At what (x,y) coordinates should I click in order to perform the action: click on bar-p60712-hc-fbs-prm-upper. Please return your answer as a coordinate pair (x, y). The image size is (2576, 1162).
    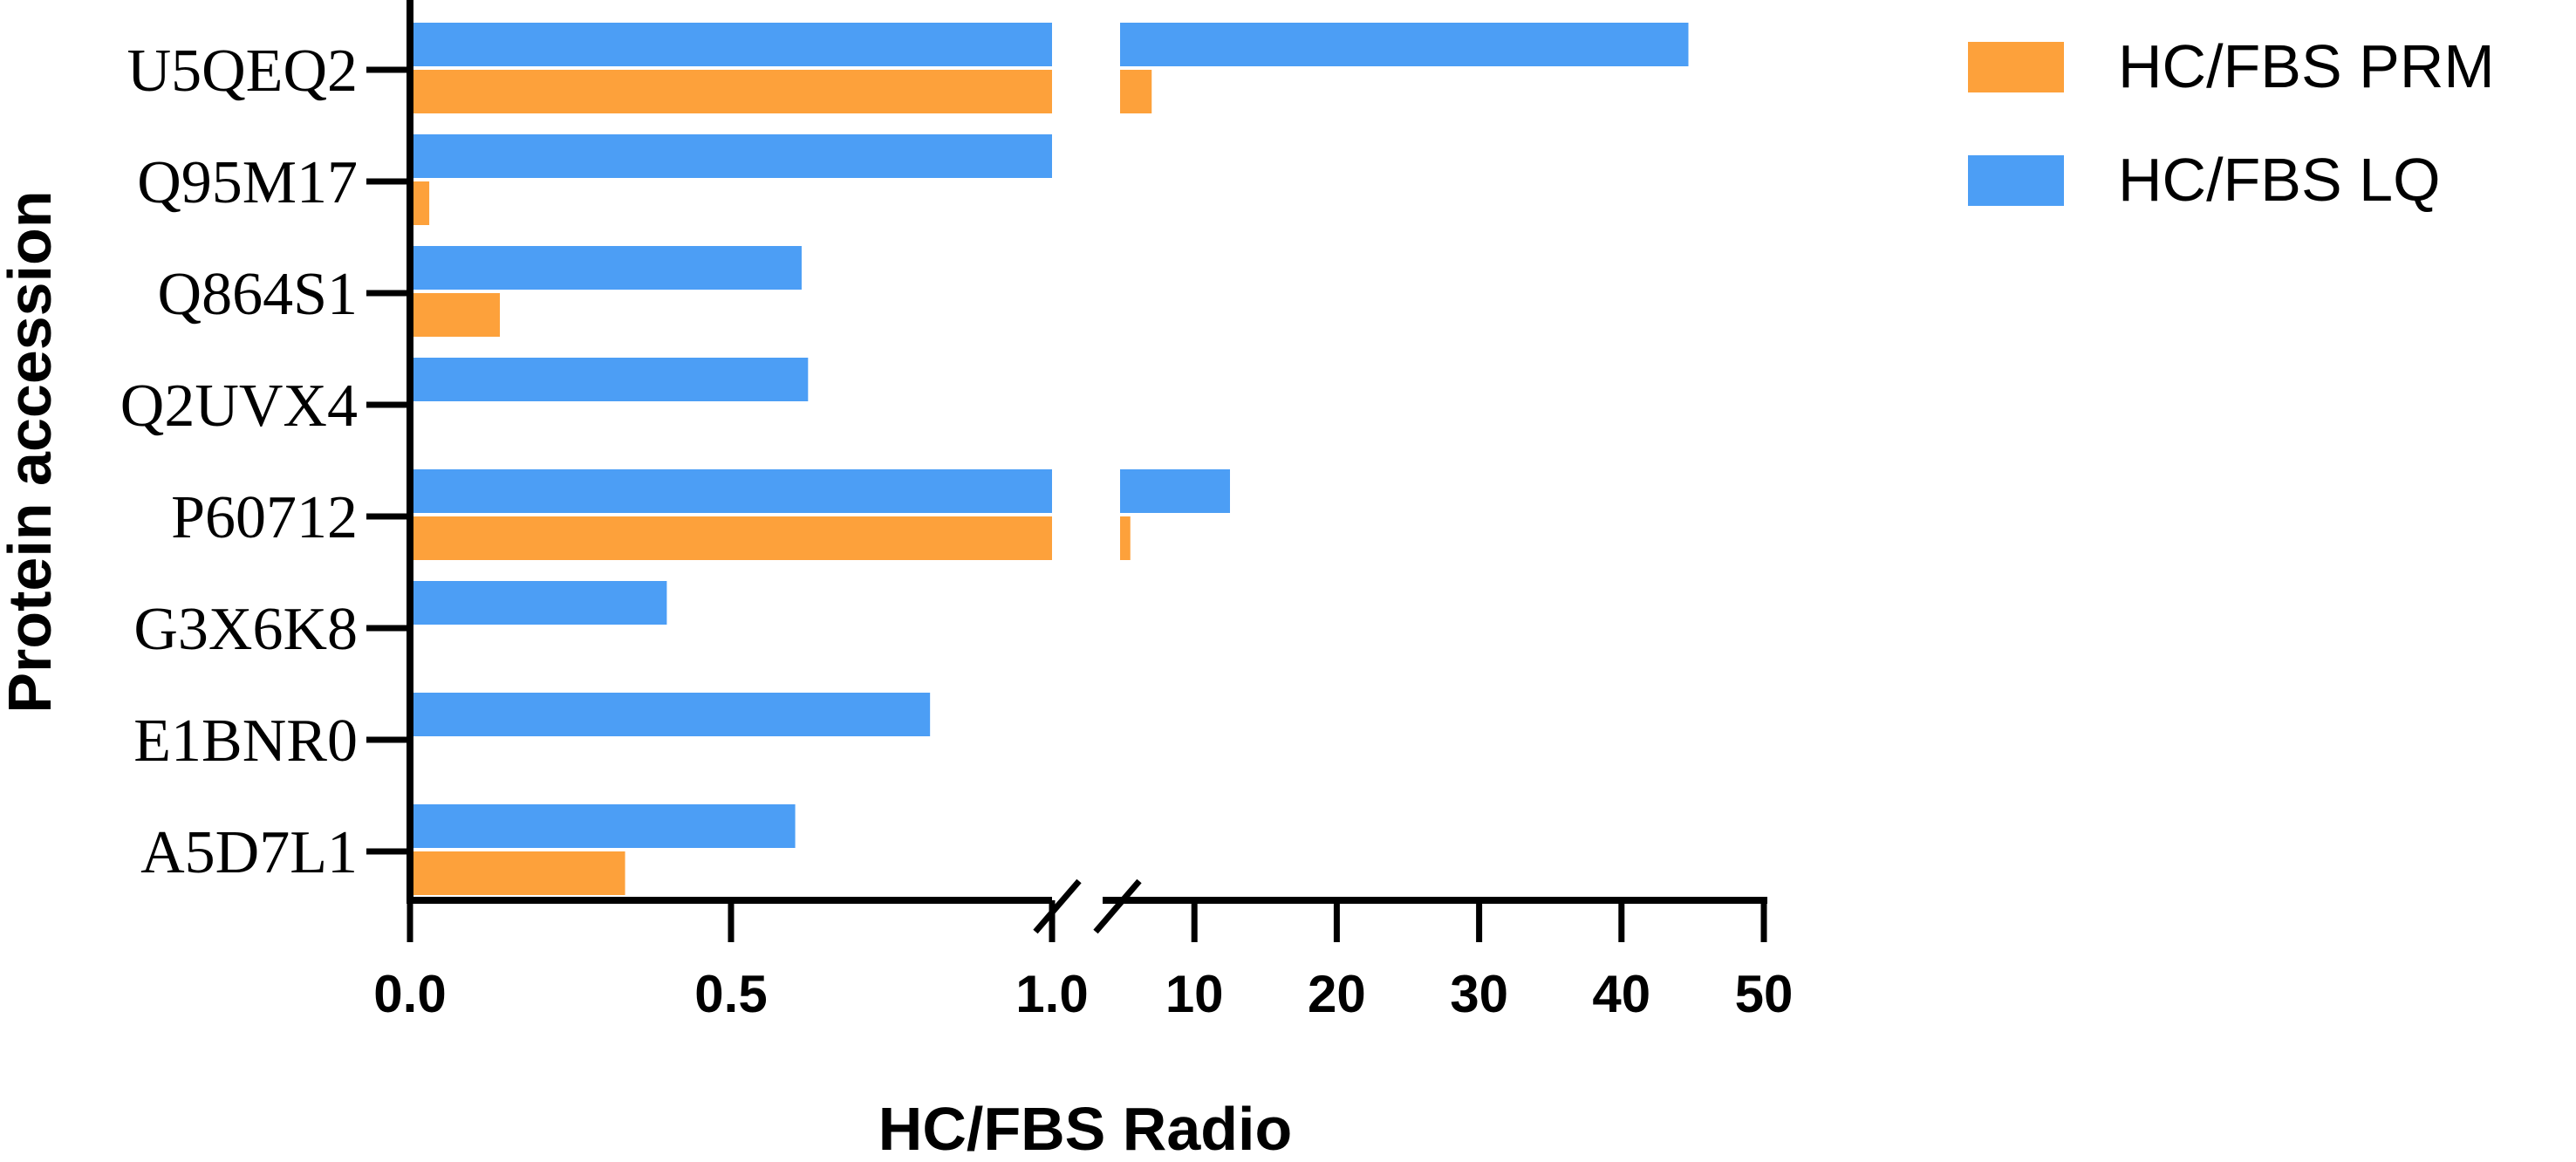
    Looking at the image, I should click on (1125, 538).